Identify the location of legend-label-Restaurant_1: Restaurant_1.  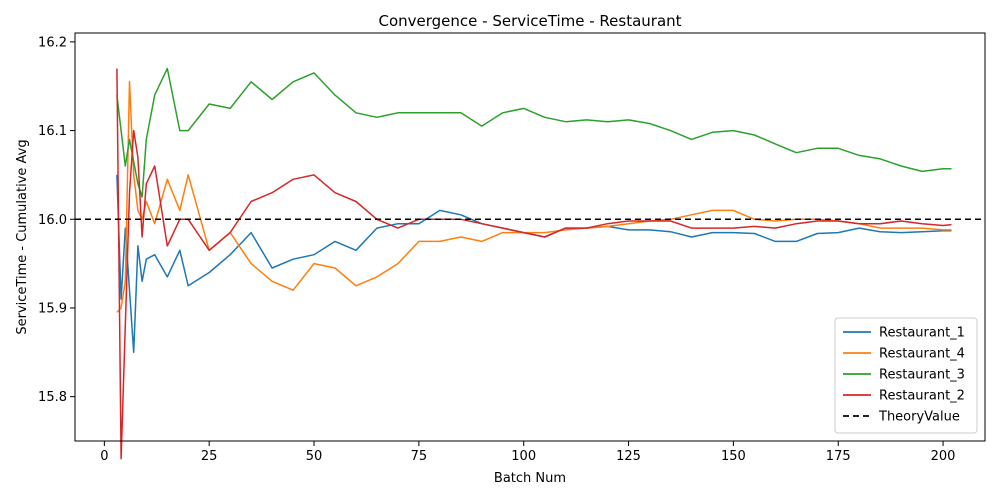
(922, 333).